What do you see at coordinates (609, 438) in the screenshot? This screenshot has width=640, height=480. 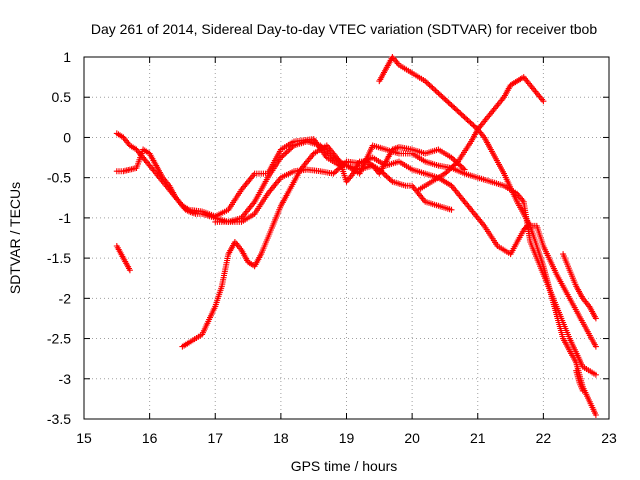 I see `x-tick-label: 23` at bounding box center [609, 438].